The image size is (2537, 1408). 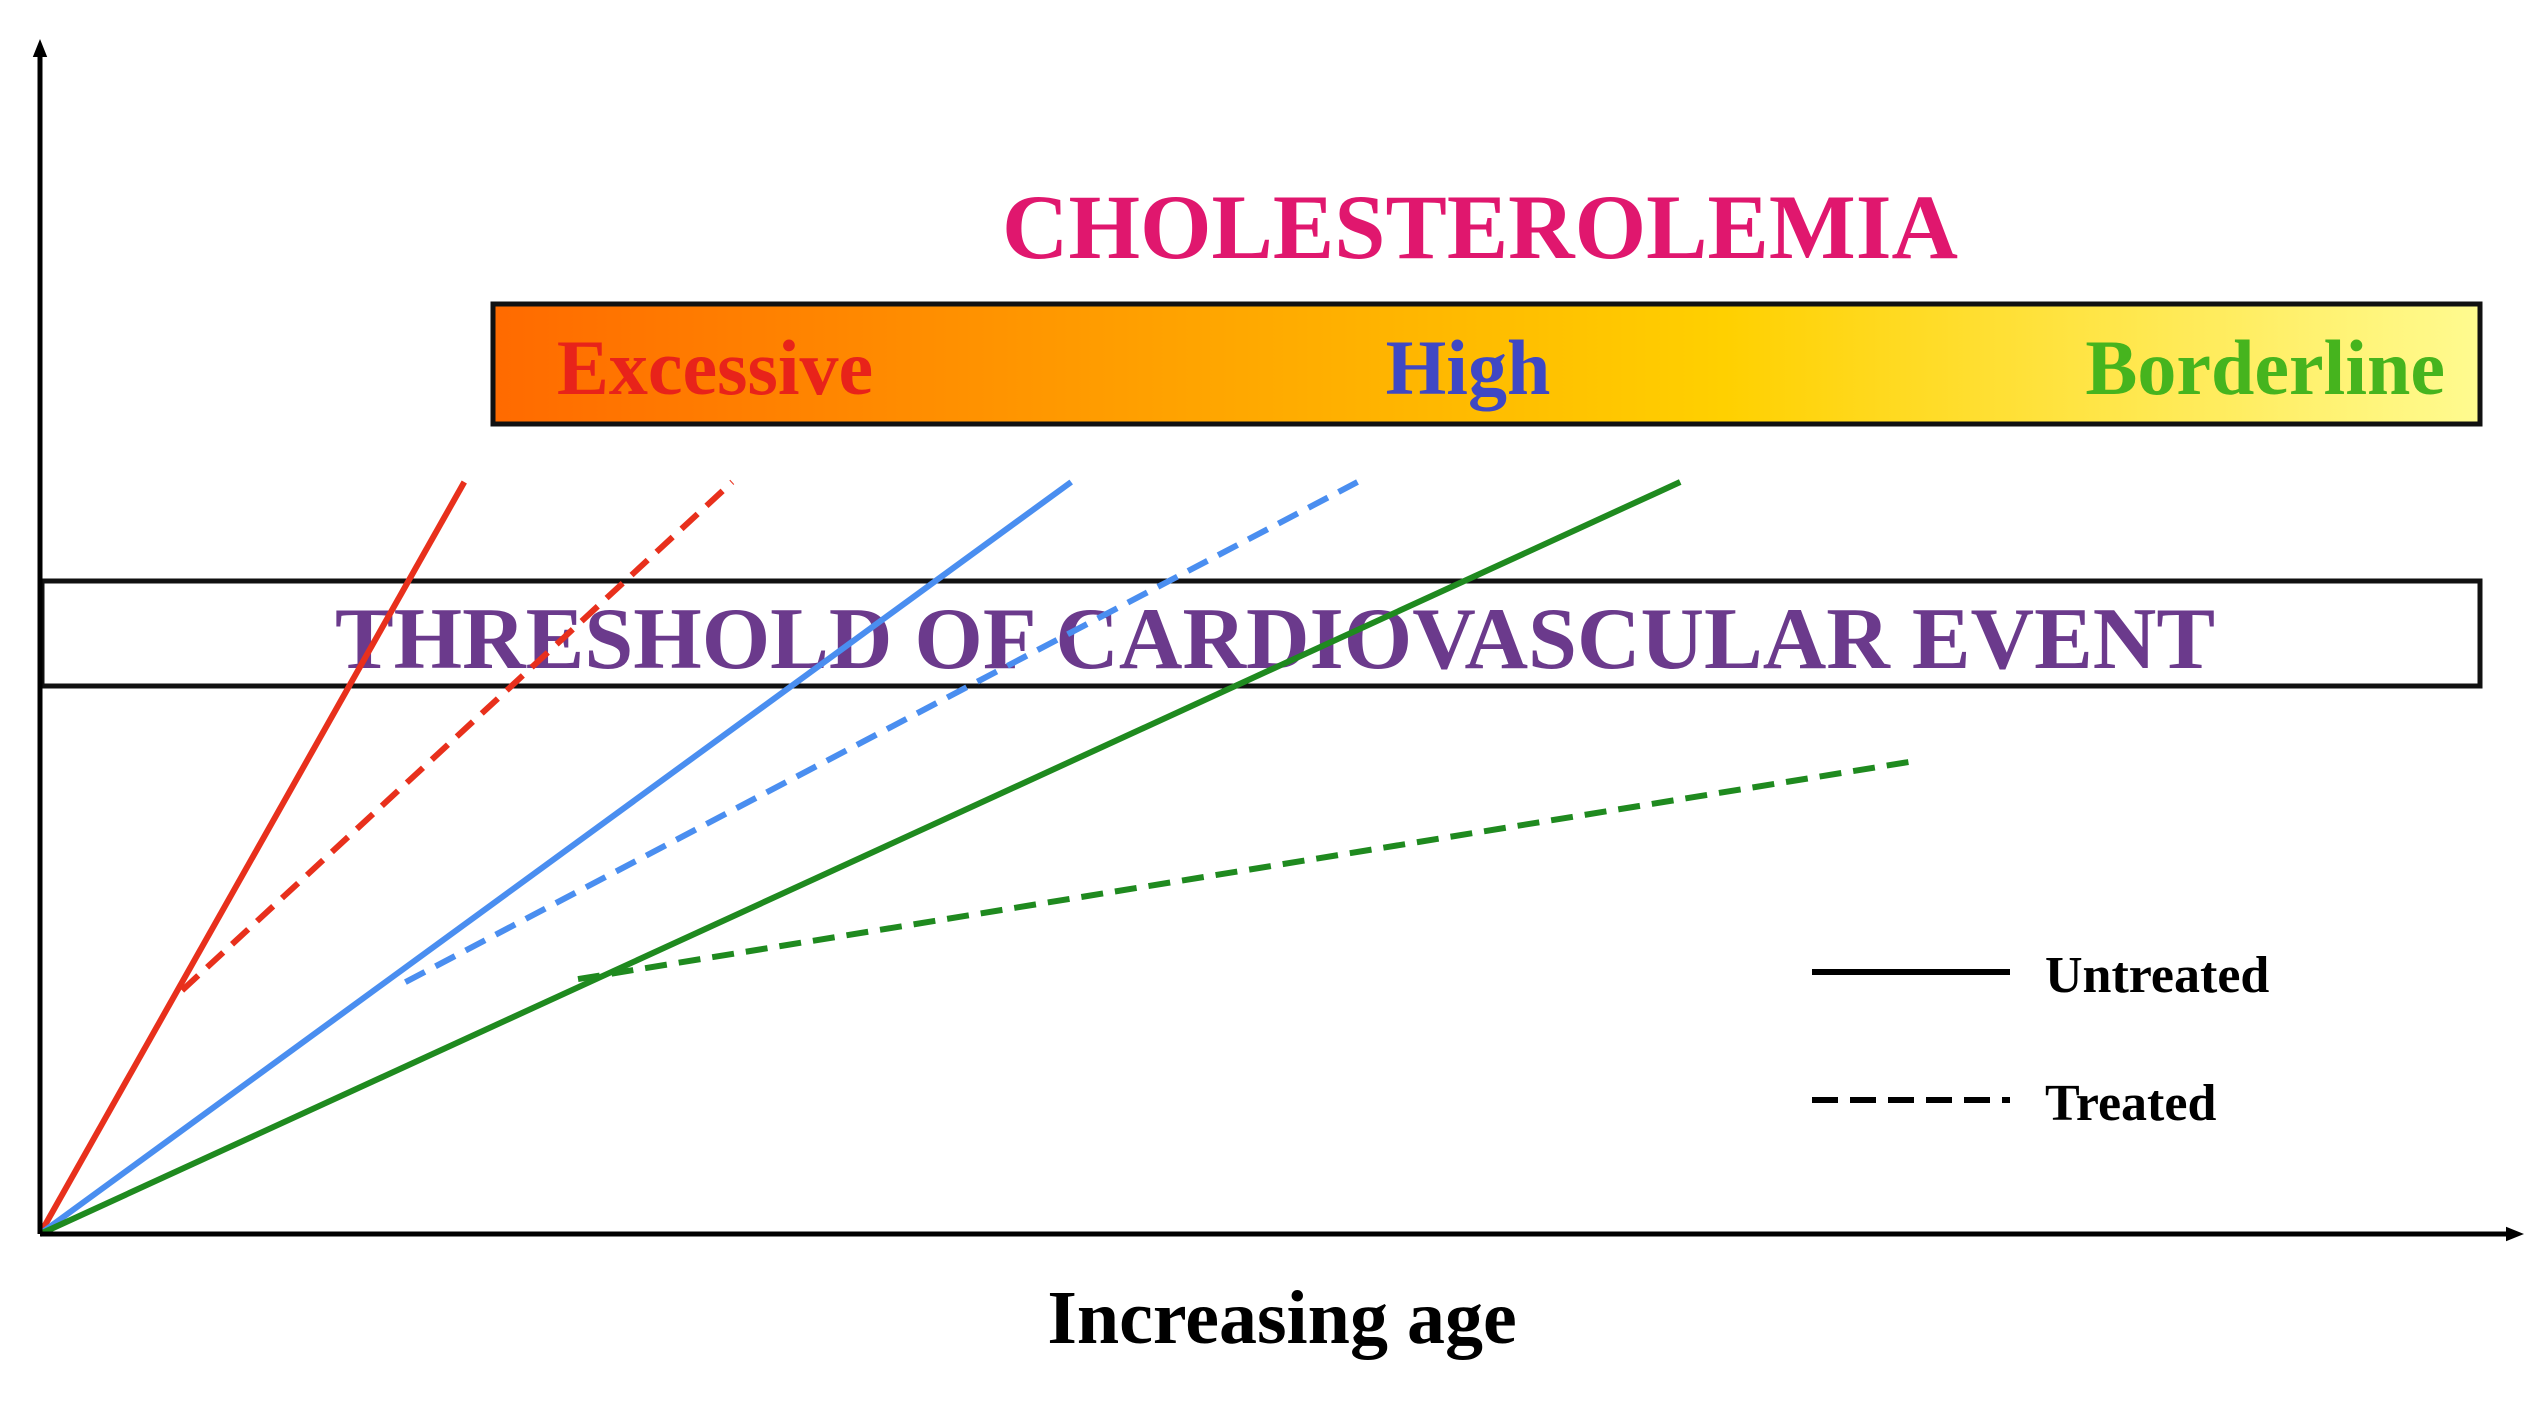 What do you see at coordinates (881, 732) in the screenshot?
I see `series-line-high-treated` at bounding box center [881, 732].